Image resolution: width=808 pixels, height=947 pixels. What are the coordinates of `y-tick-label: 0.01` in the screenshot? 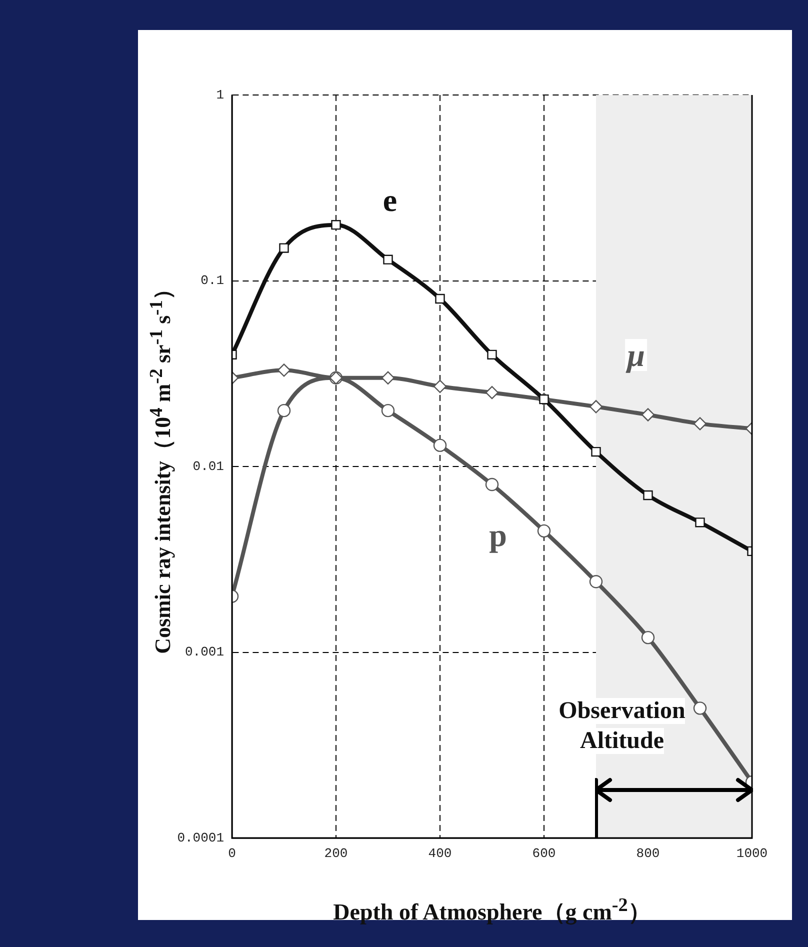 It's located at (208, 466).